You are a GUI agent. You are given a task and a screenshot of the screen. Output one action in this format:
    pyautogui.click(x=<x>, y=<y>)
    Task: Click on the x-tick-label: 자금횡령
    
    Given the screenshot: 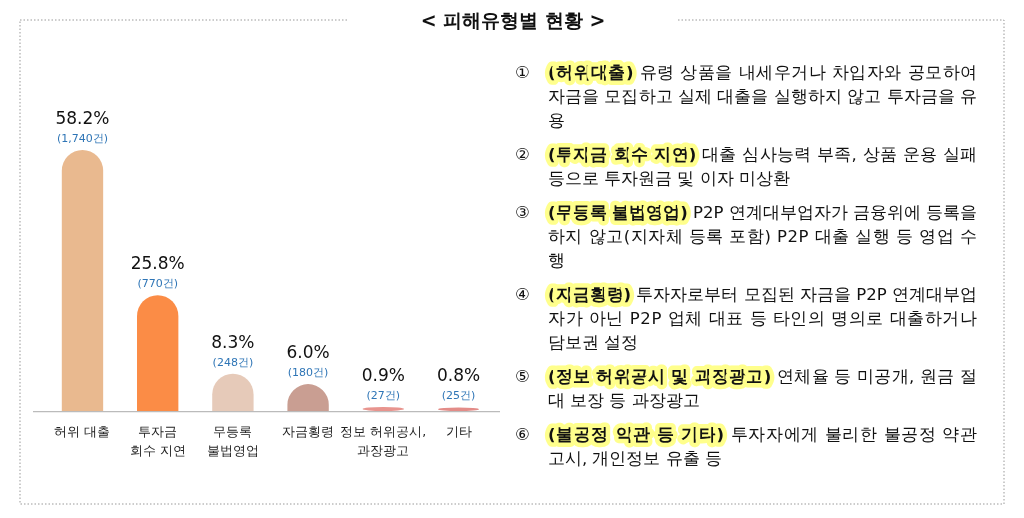 What is the action you would take?
    pyautogui.click(x=308, y=431)
    